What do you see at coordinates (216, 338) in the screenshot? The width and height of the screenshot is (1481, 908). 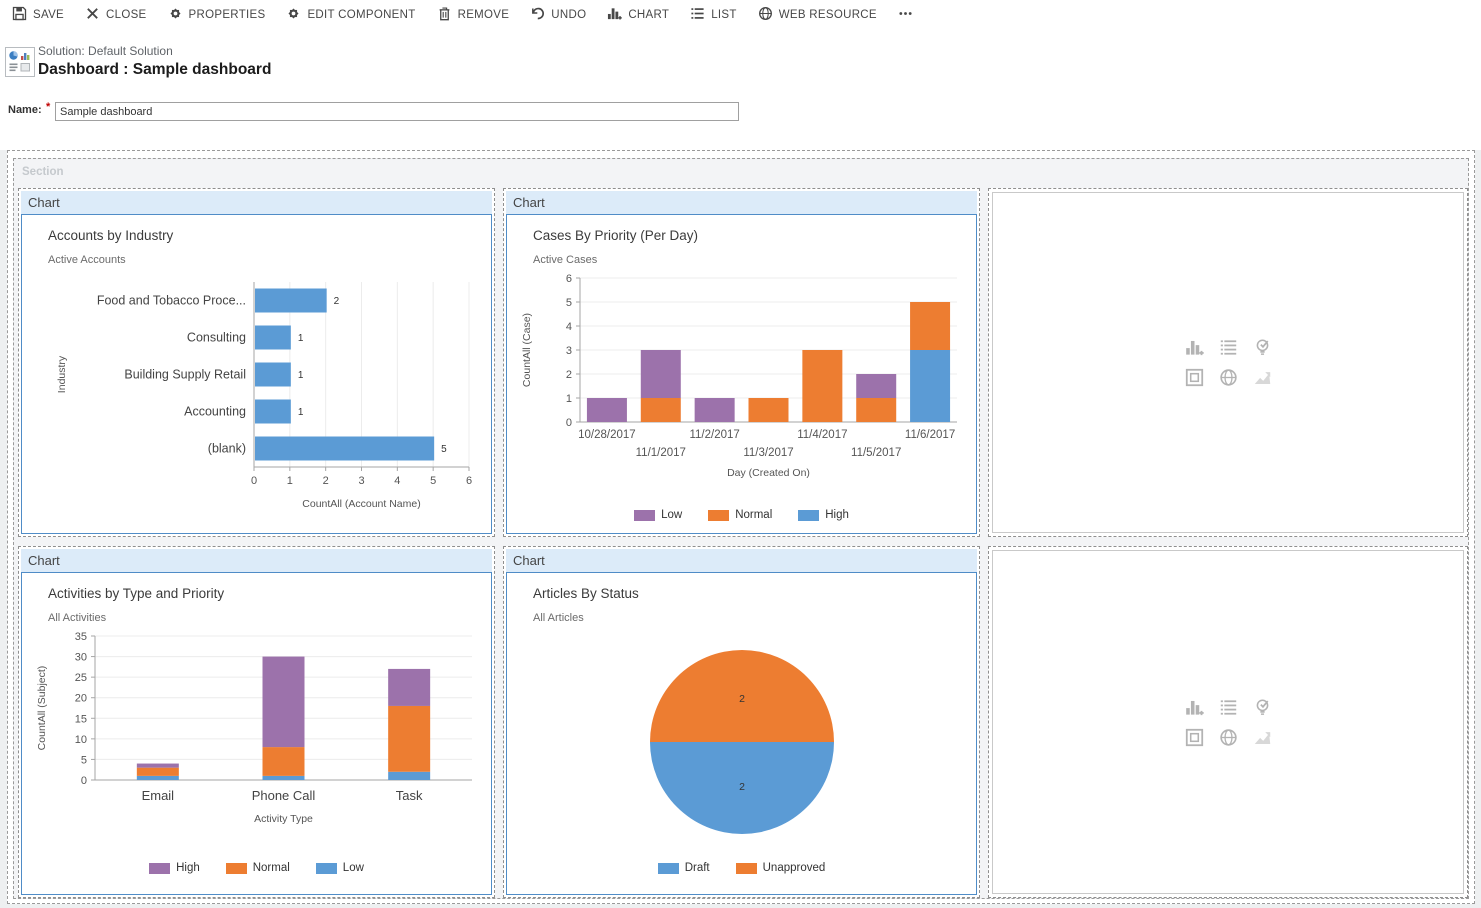 I see `svg-text: Consulting` at bounding box center [216, 338].